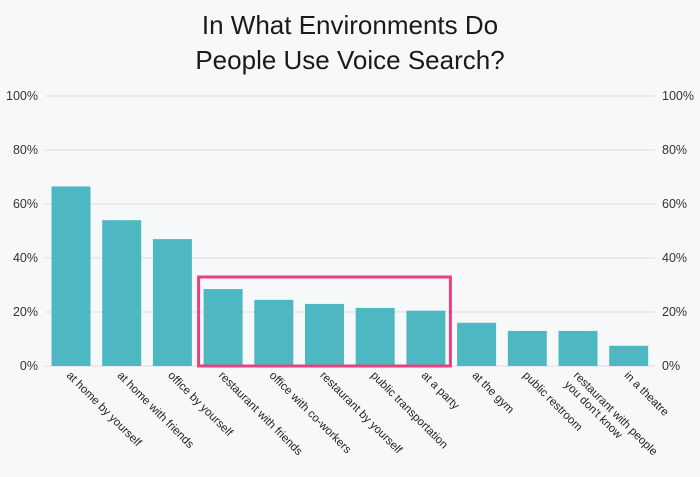 This screenshot has height=477, width=700. I want to click on y-tick-label-left: 20%, so click(25, 312).